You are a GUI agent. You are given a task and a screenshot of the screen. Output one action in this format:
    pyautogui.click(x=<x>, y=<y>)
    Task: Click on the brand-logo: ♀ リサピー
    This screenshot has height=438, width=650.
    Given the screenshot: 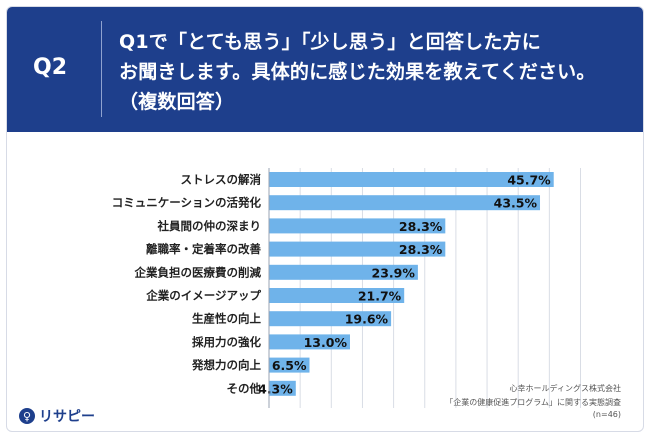 What is the action you would take?
    pyautogui.click(x=57, y=416)
    